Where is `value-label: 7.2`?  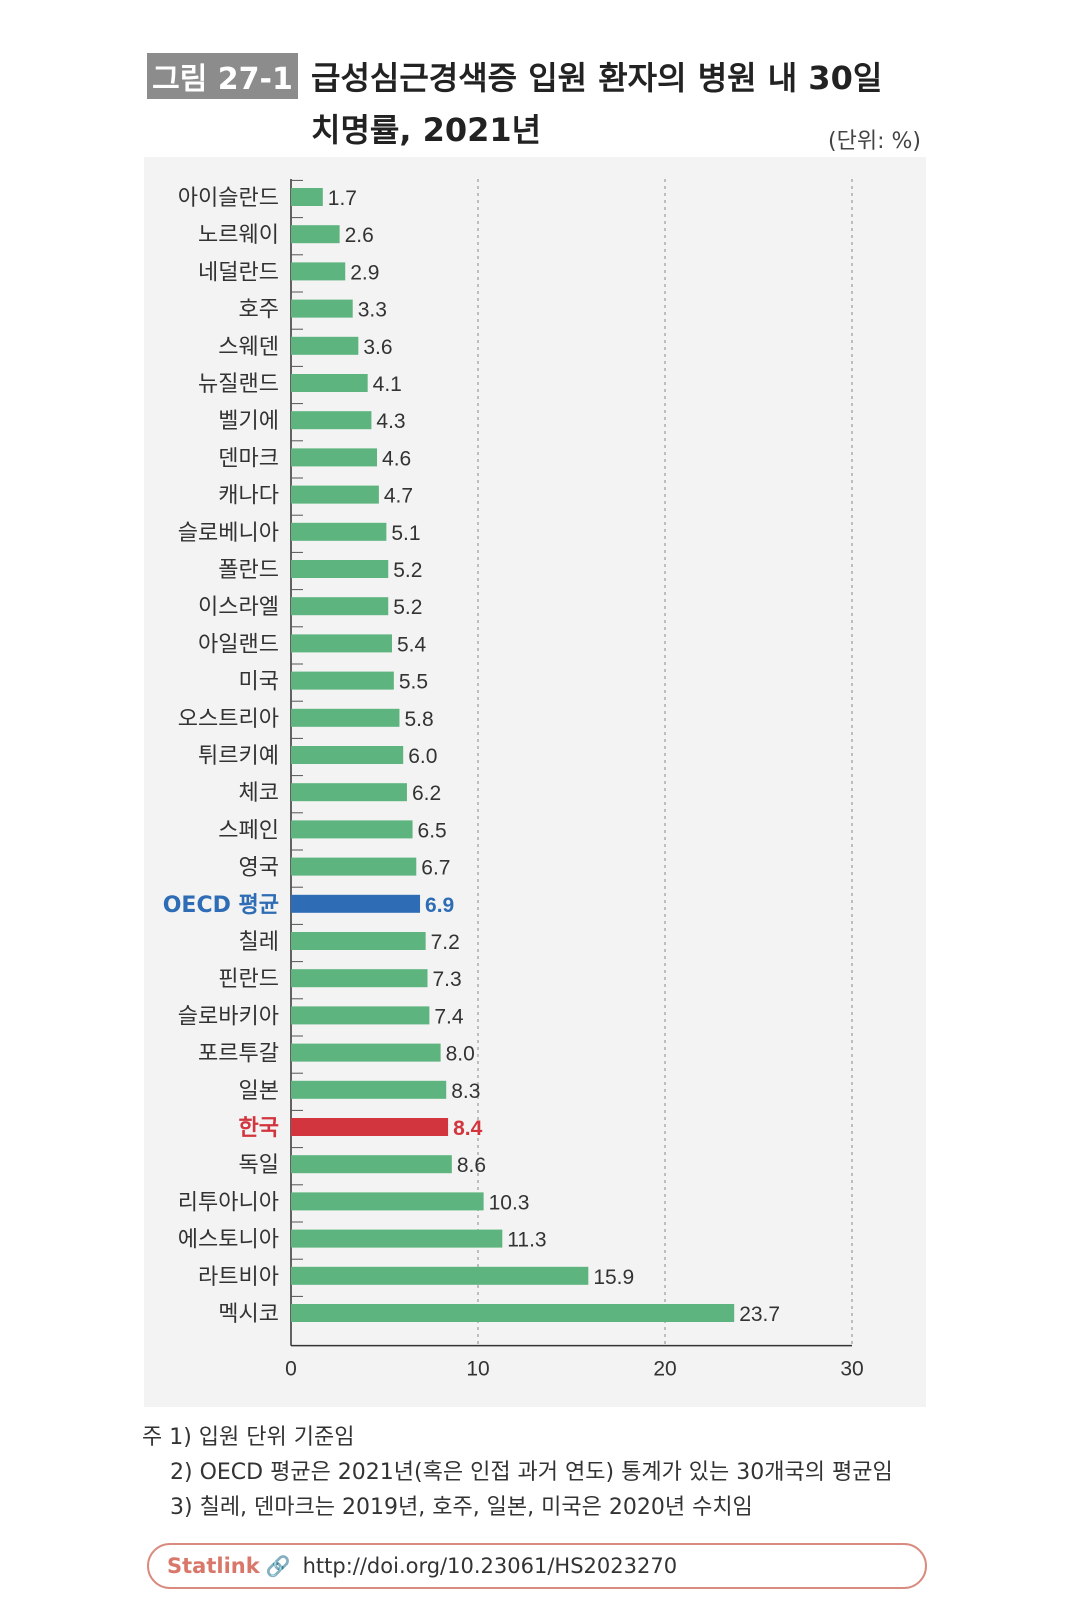 value-label: 7.2 is located at coordinates (445, 942).